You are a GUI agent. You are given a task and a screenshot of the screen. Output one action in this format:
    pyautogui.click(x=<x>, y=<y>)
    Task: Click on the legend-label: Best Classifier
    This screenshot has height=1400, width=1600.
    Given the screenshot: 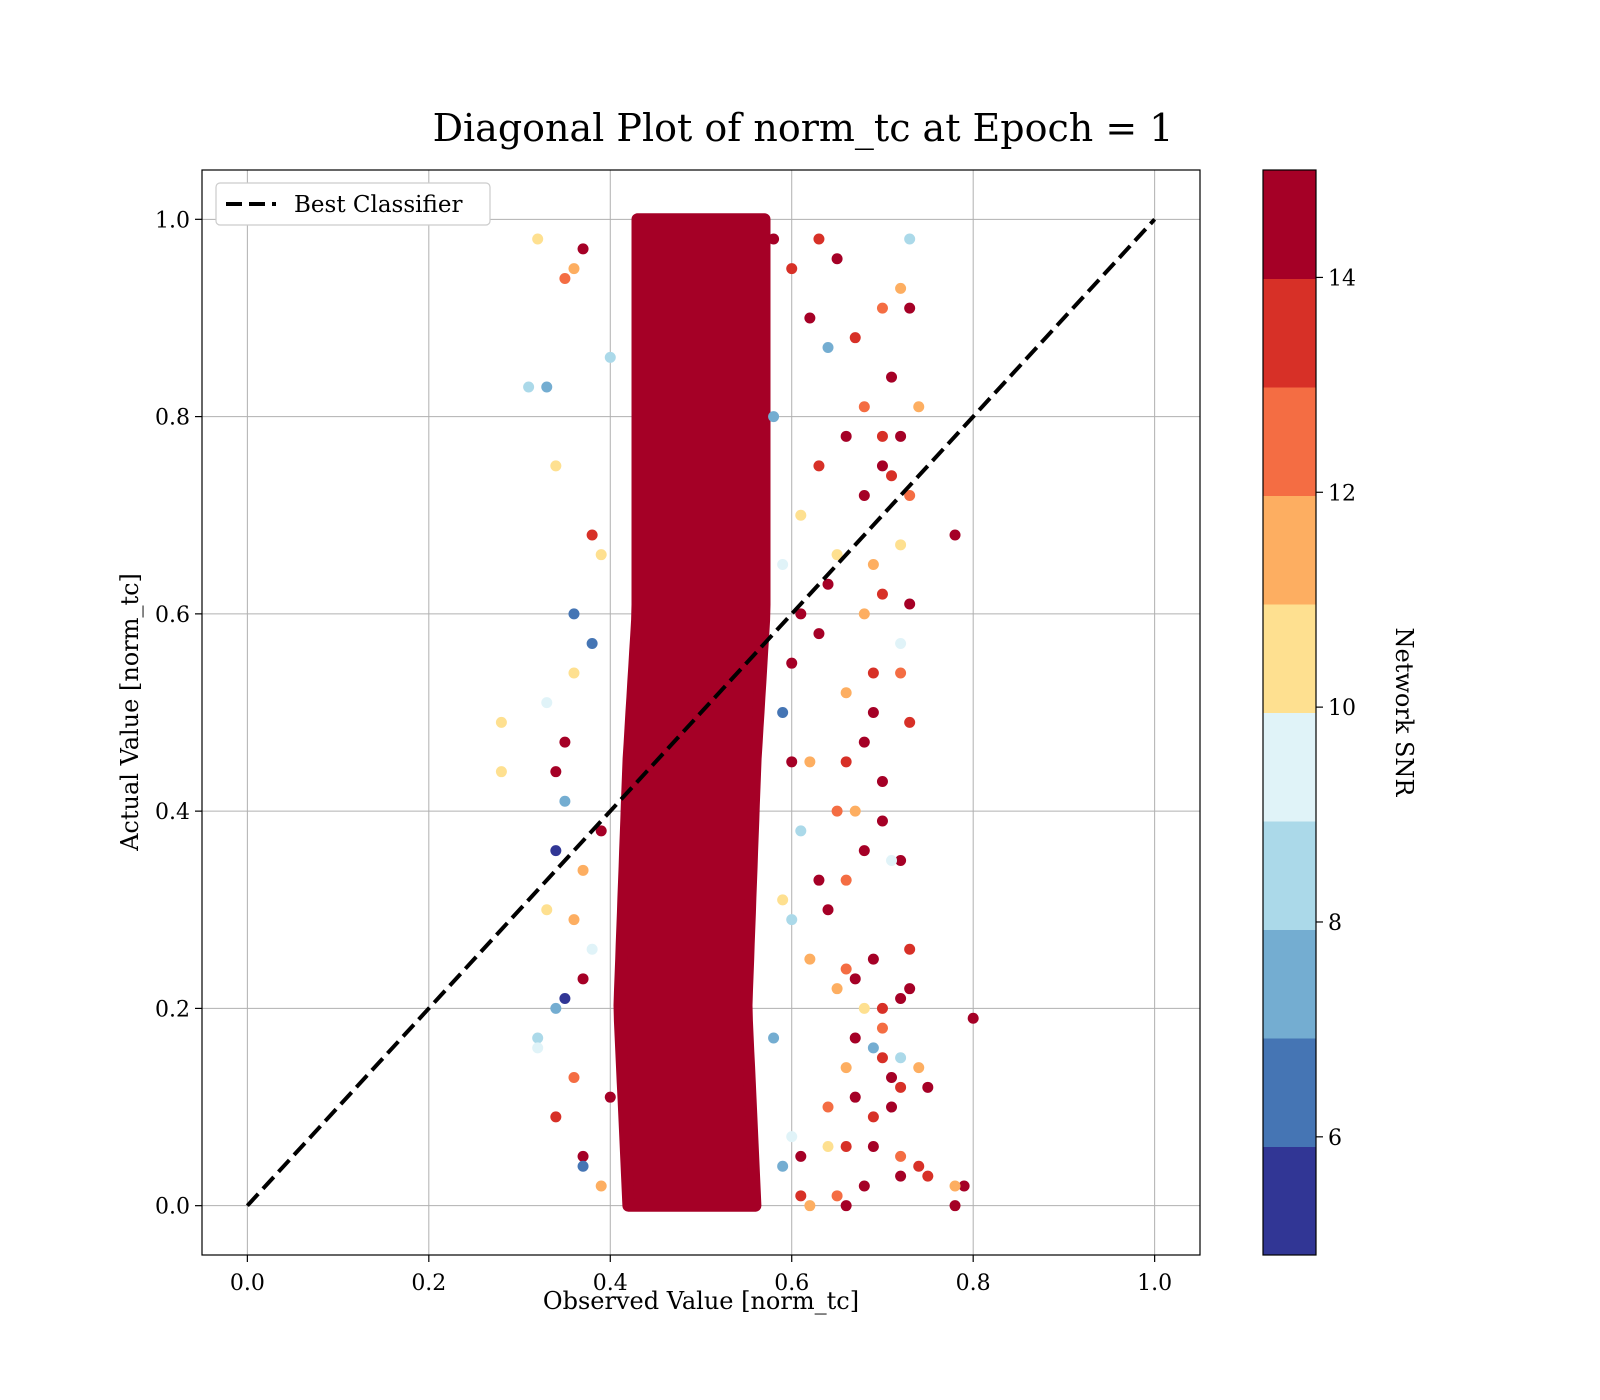 What is the action you would take?
    pyautogui.click(x=378, y=205)
    